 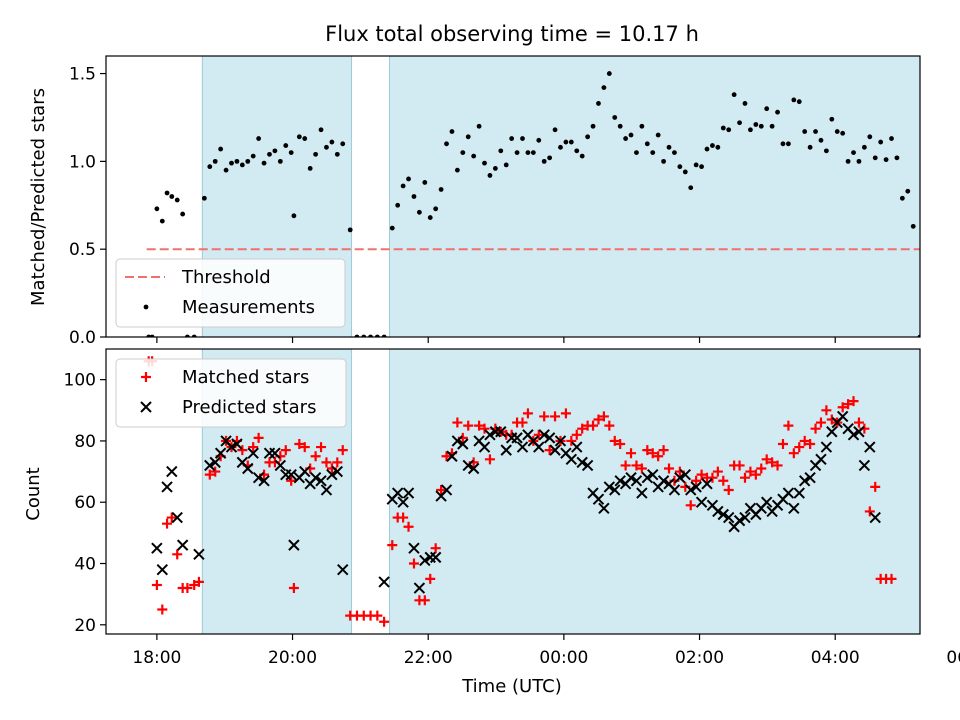 What do you see at coordinates (699, 658) in the screenshot?
I see `x-tick-label: 02:00` at bounding box center [699, 658].